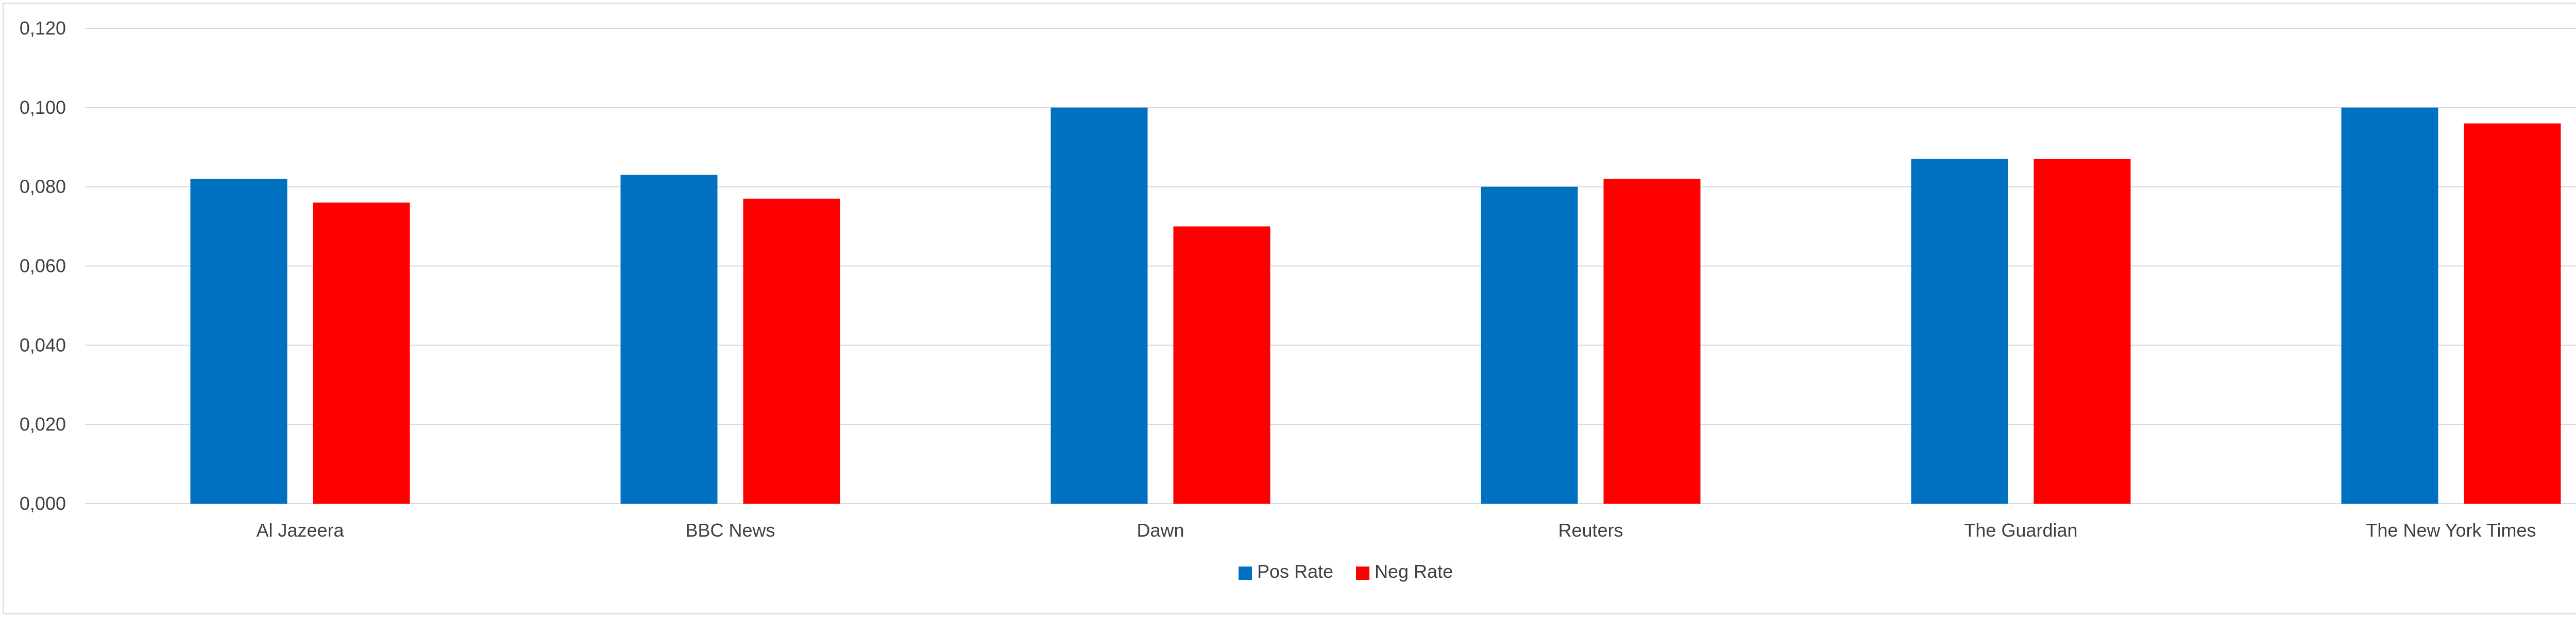 The width and height of the screenshot is (2576, 618). What do you see at coordinates (43, 425) in the screenshot?
I see `y-tick-label: 0,020` at bounding box center [43, 425].